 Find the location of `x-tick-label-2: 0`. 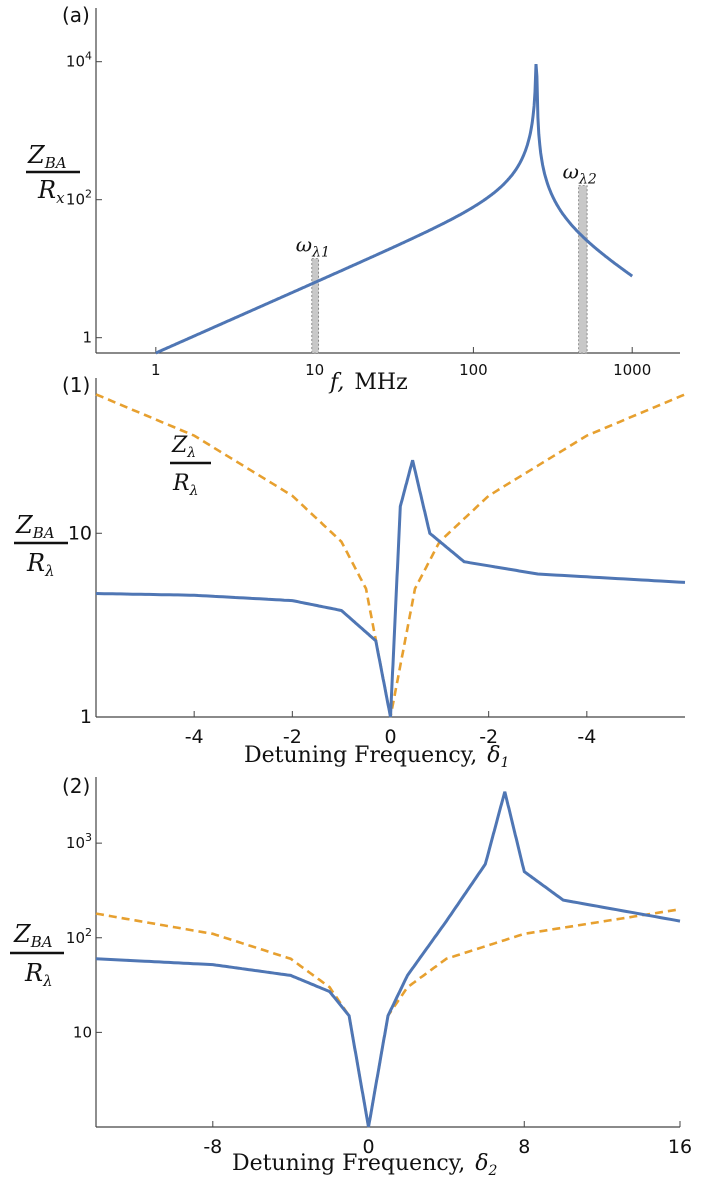

x-tick-label-2: 0 is located at coordinates (368, 1147).